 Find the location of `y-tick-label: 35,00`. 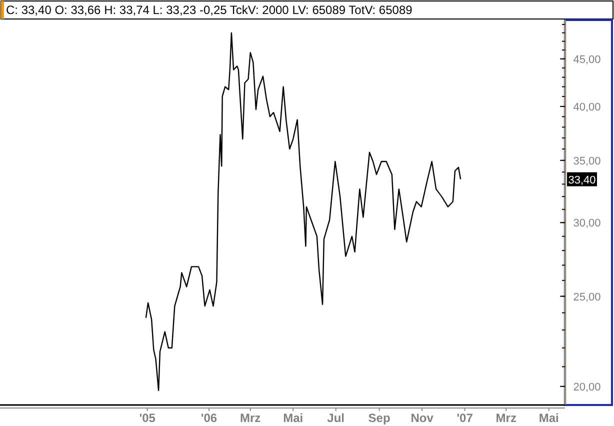

y-tick-label: 35,00 is located at coordinates (587, 161).